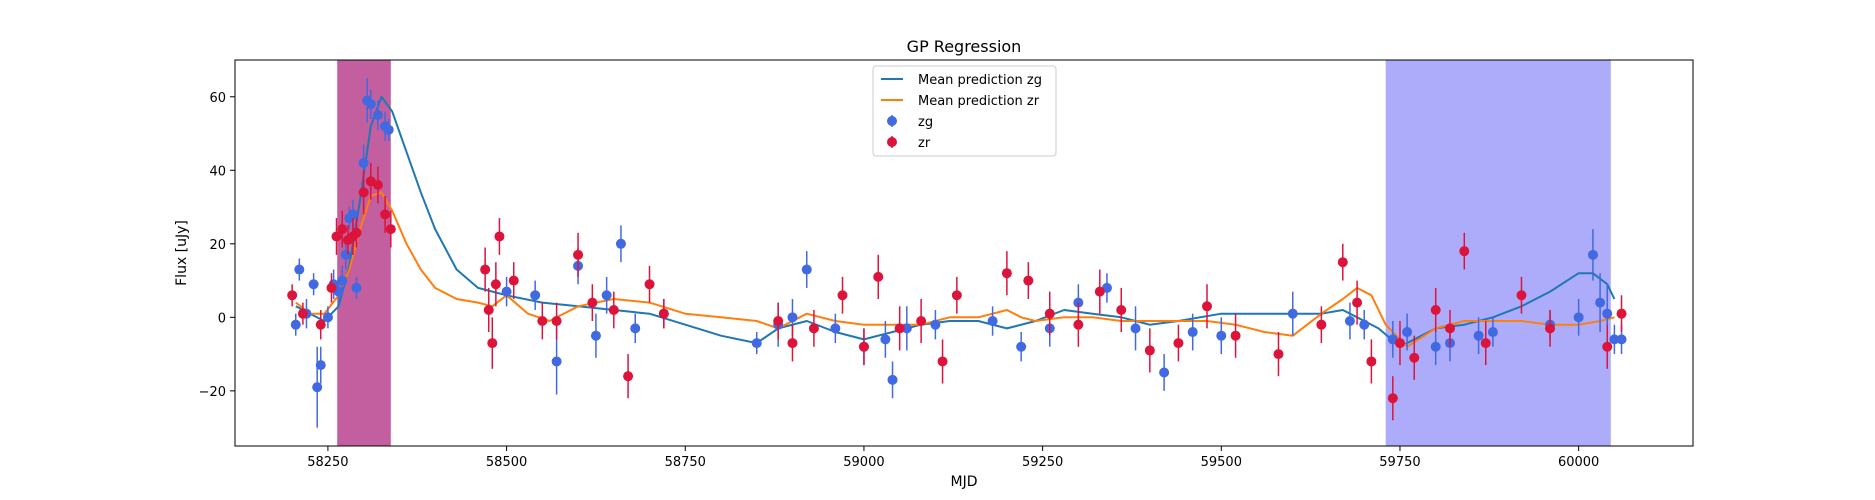 This screenshot has width=1875, height=500. Describe the element at coordinates (892, 121) in the screenshot. I see `legend-swatch` at that location.